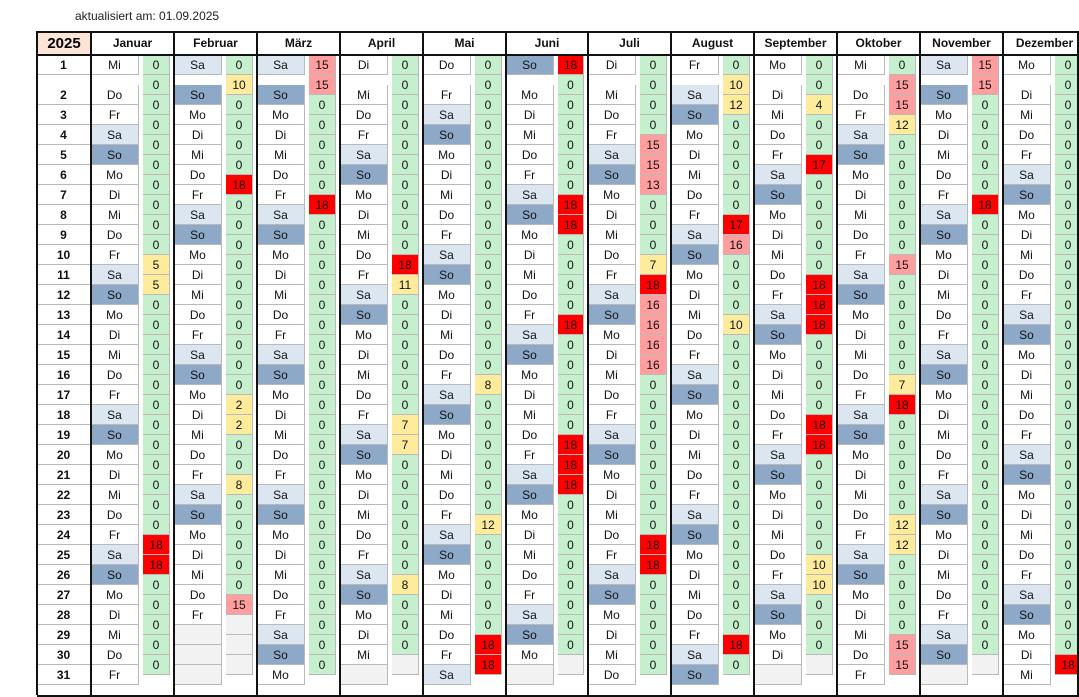 Image resolution: width=1079 pixels, height=697 pixels. I want to click on value-cell: 17, so click(819, 165).